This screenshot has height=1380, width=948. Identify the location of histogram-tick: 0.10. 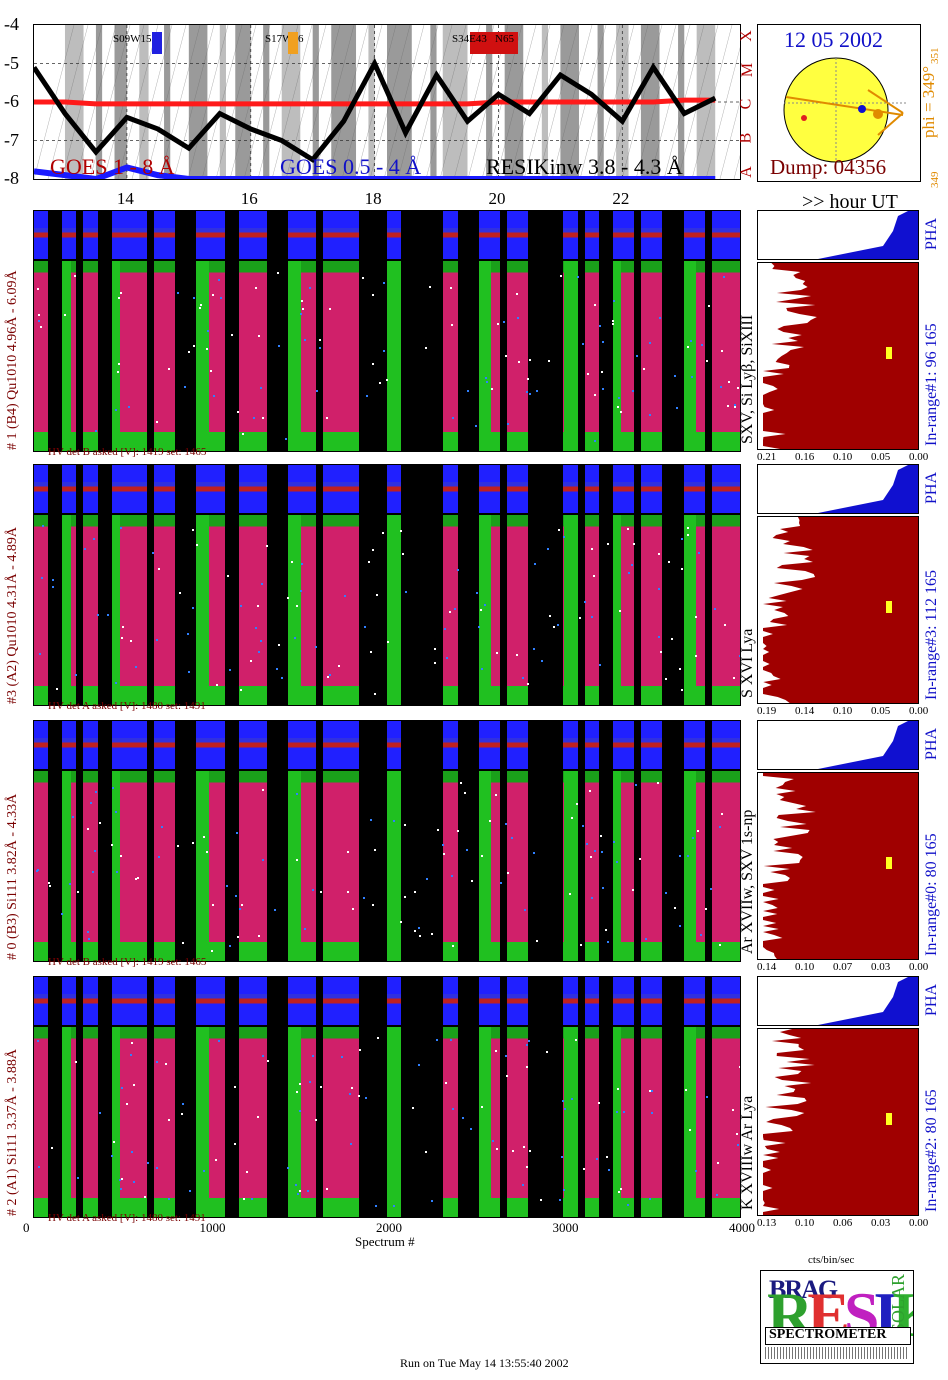
(805, 1223).